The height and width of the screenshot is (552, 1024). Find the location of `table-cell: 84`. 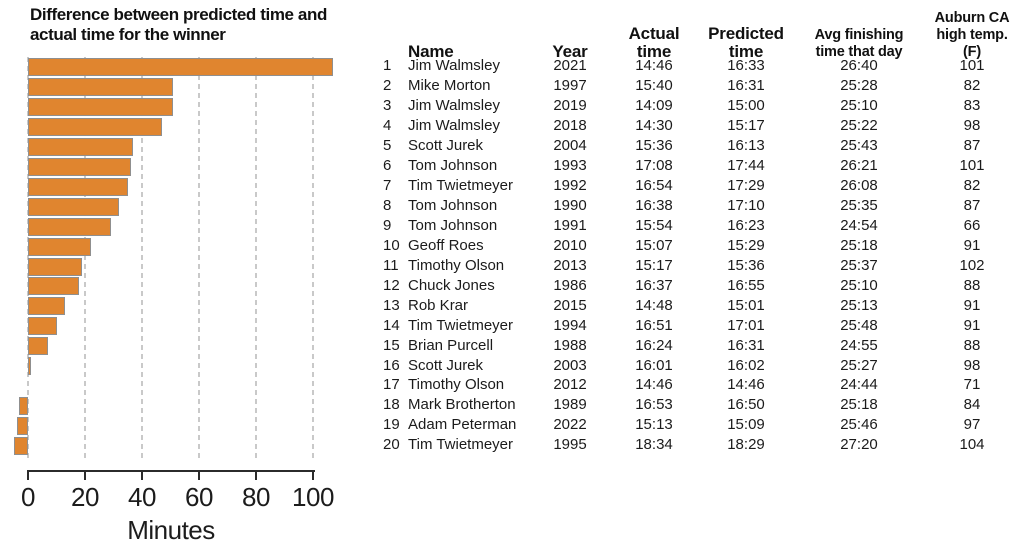

table-cell: 84 is located at coordinates (972, 405).